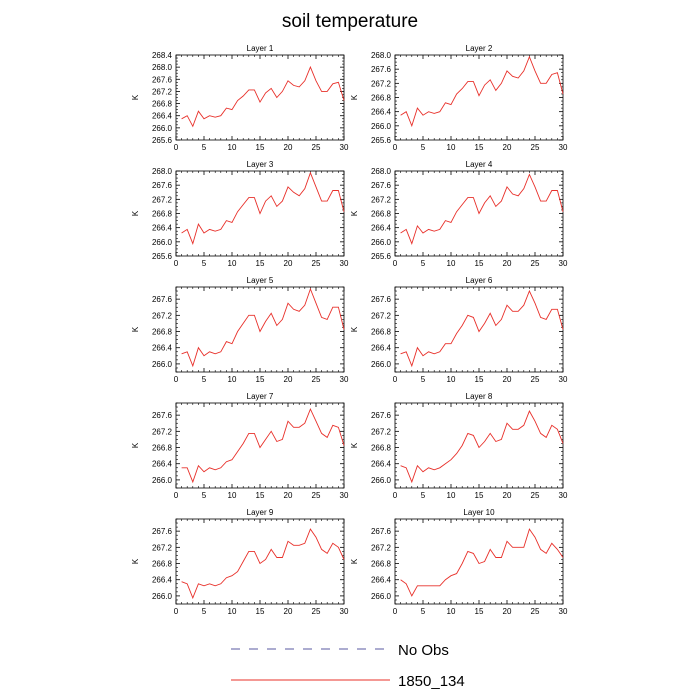 This screenshot has width=700, height=700. I want to click on panel-2-ytick-label: 266.4, so click(381, 112).